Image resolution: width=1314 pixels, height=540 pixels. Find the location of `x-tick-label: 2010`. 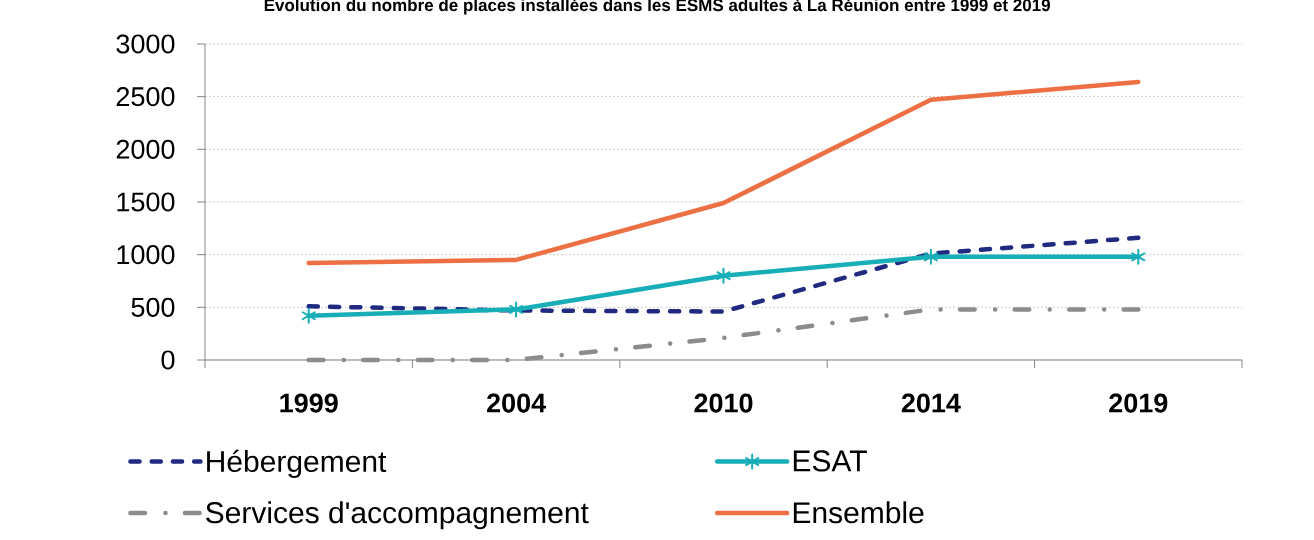

x-tick-label: 2010 is located at coordinates (723, 403).